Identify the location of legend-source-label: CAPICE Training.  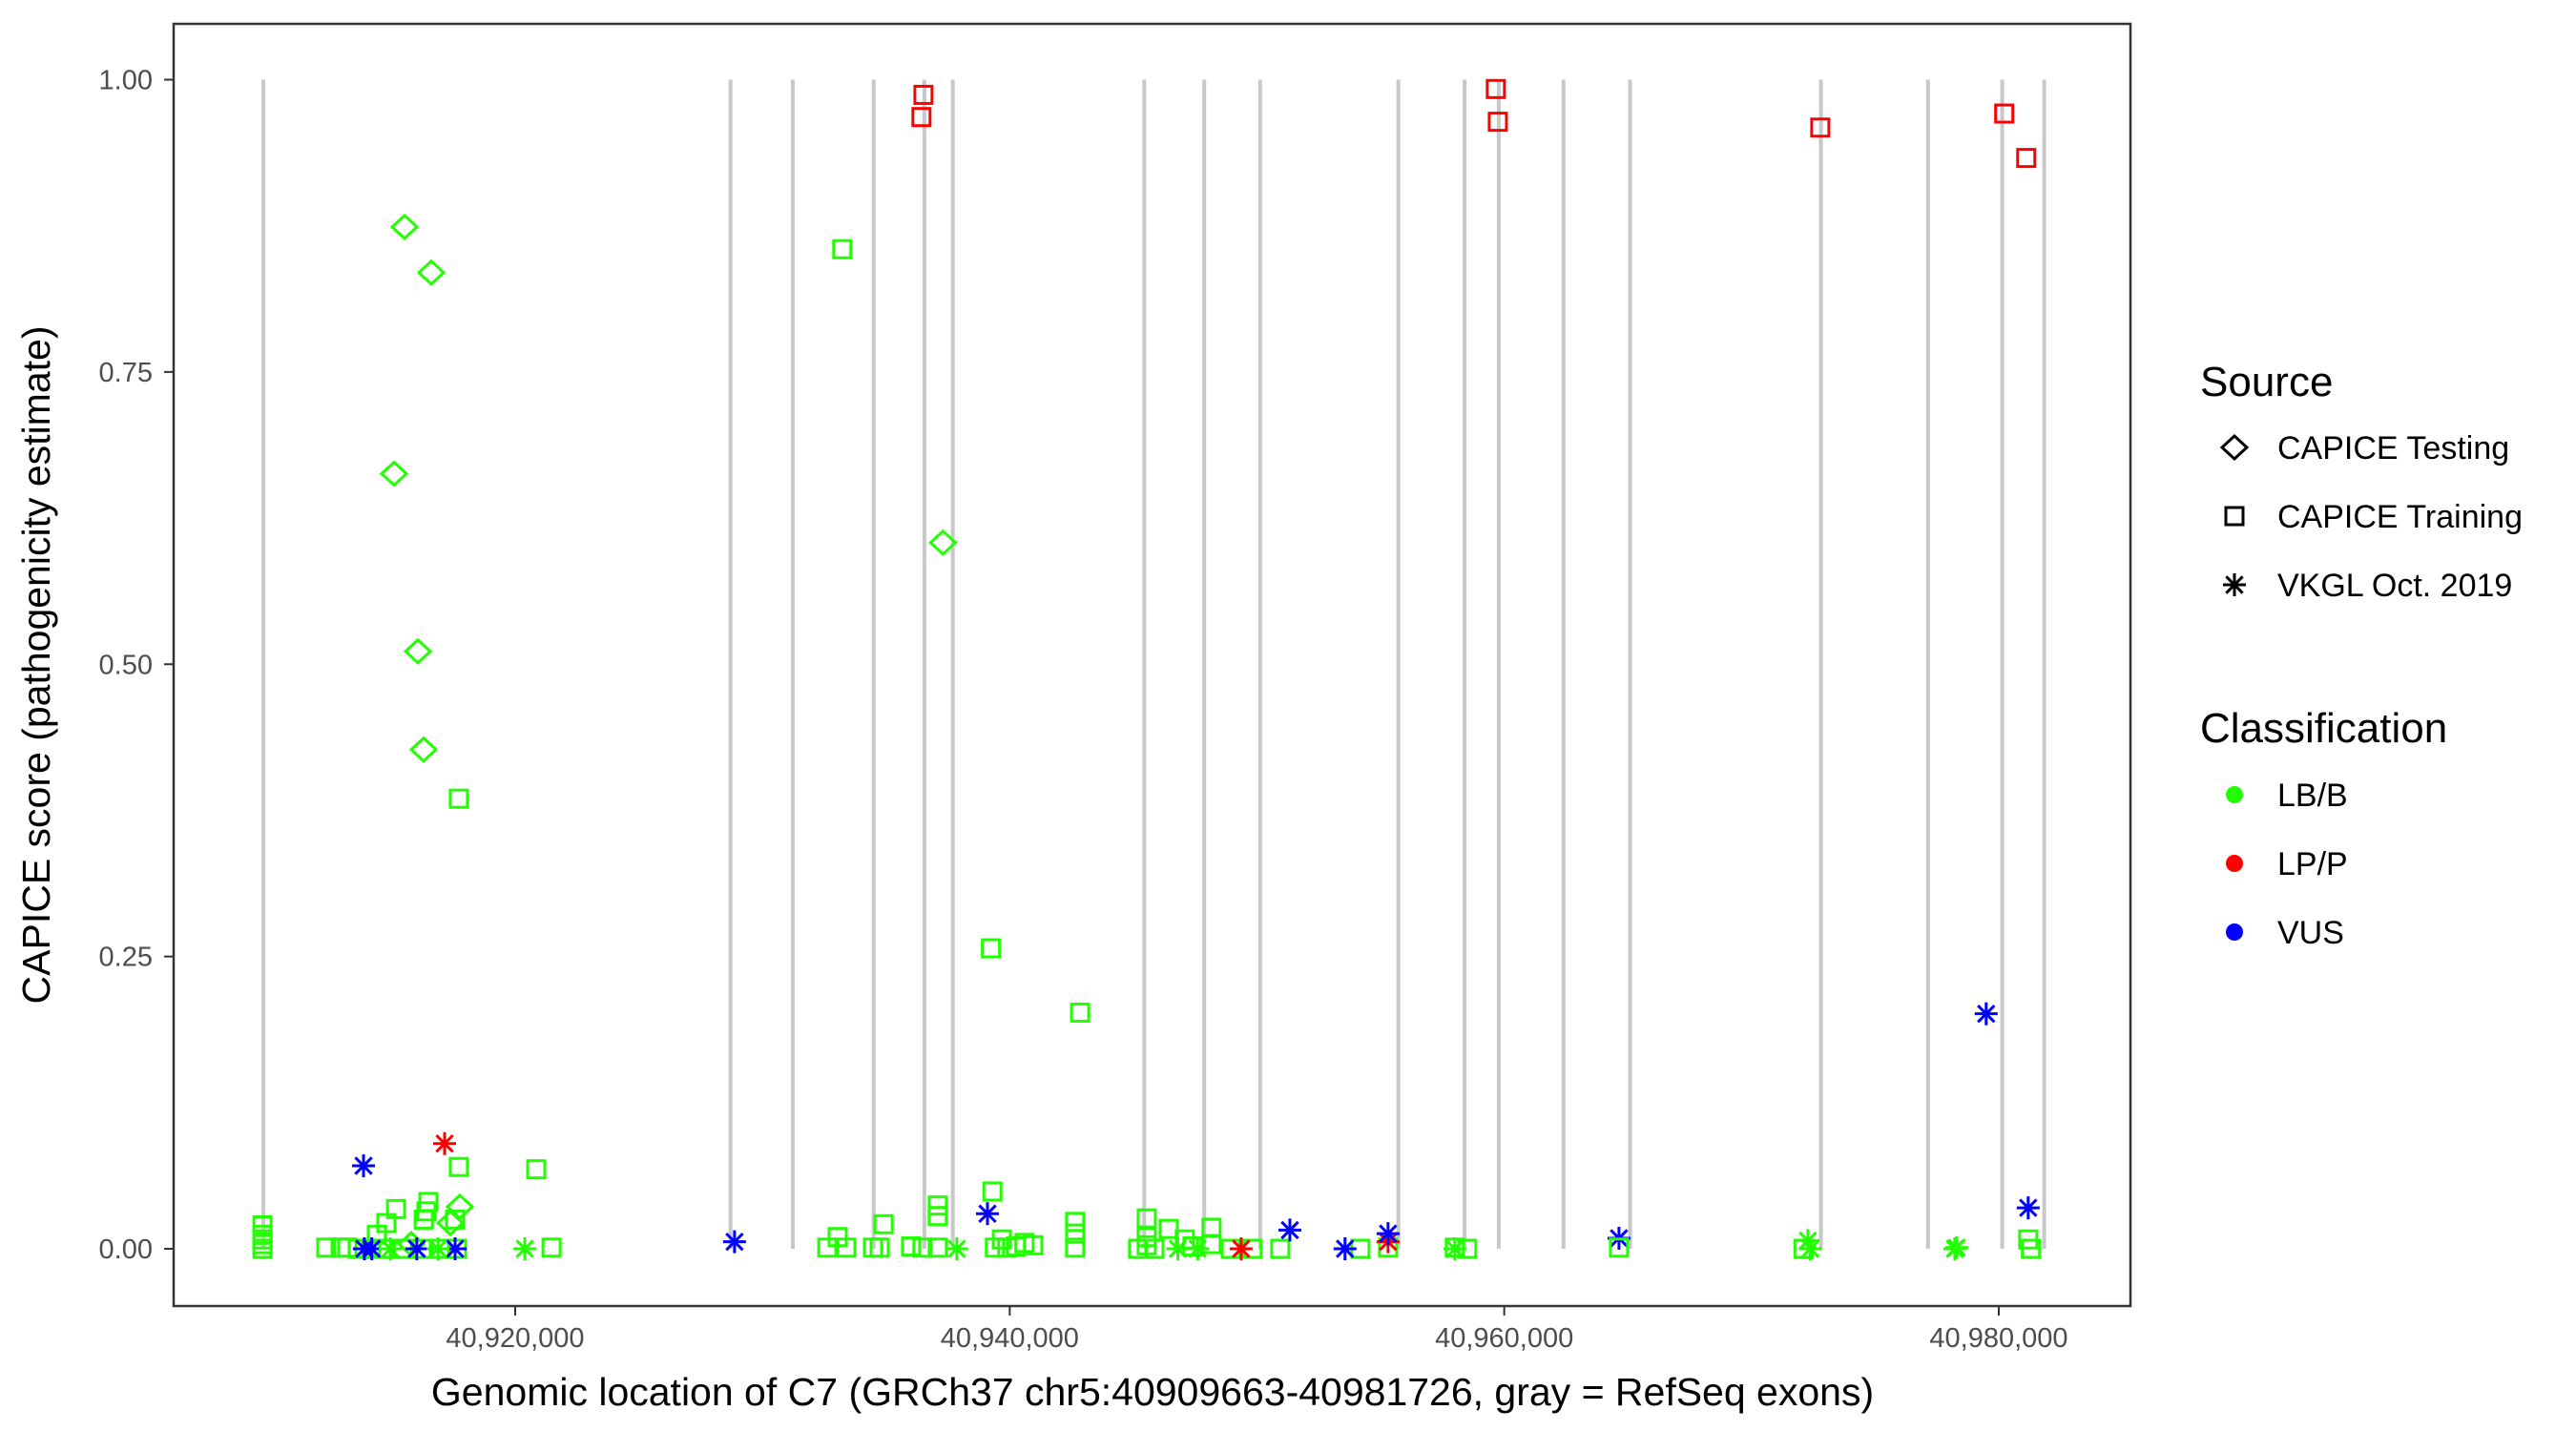
(2400, 517).